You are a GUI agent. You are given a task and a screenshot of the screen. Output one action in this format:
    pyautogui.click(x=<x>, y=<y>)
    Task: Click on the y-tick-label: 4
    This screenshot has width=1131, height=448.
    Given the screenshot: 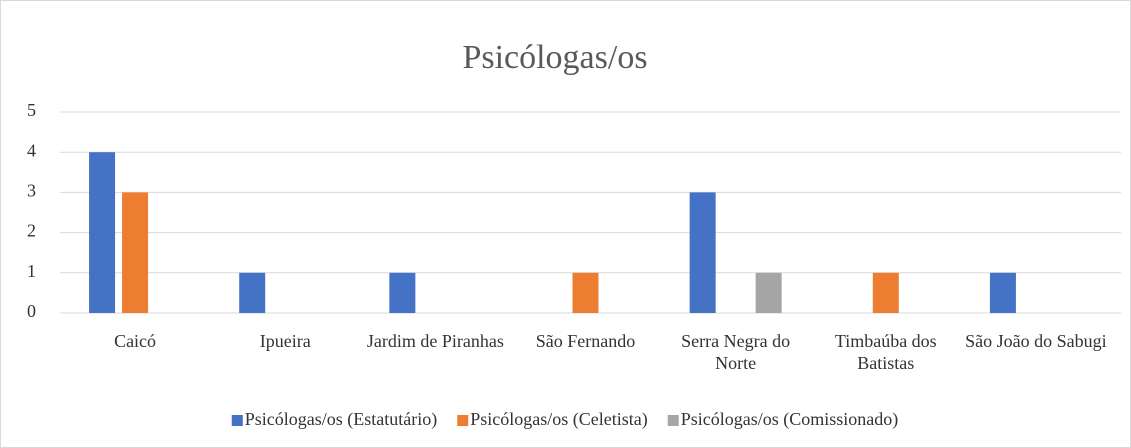 What is the action you would take?
    pyautogui.click(x=31, y=150)
    